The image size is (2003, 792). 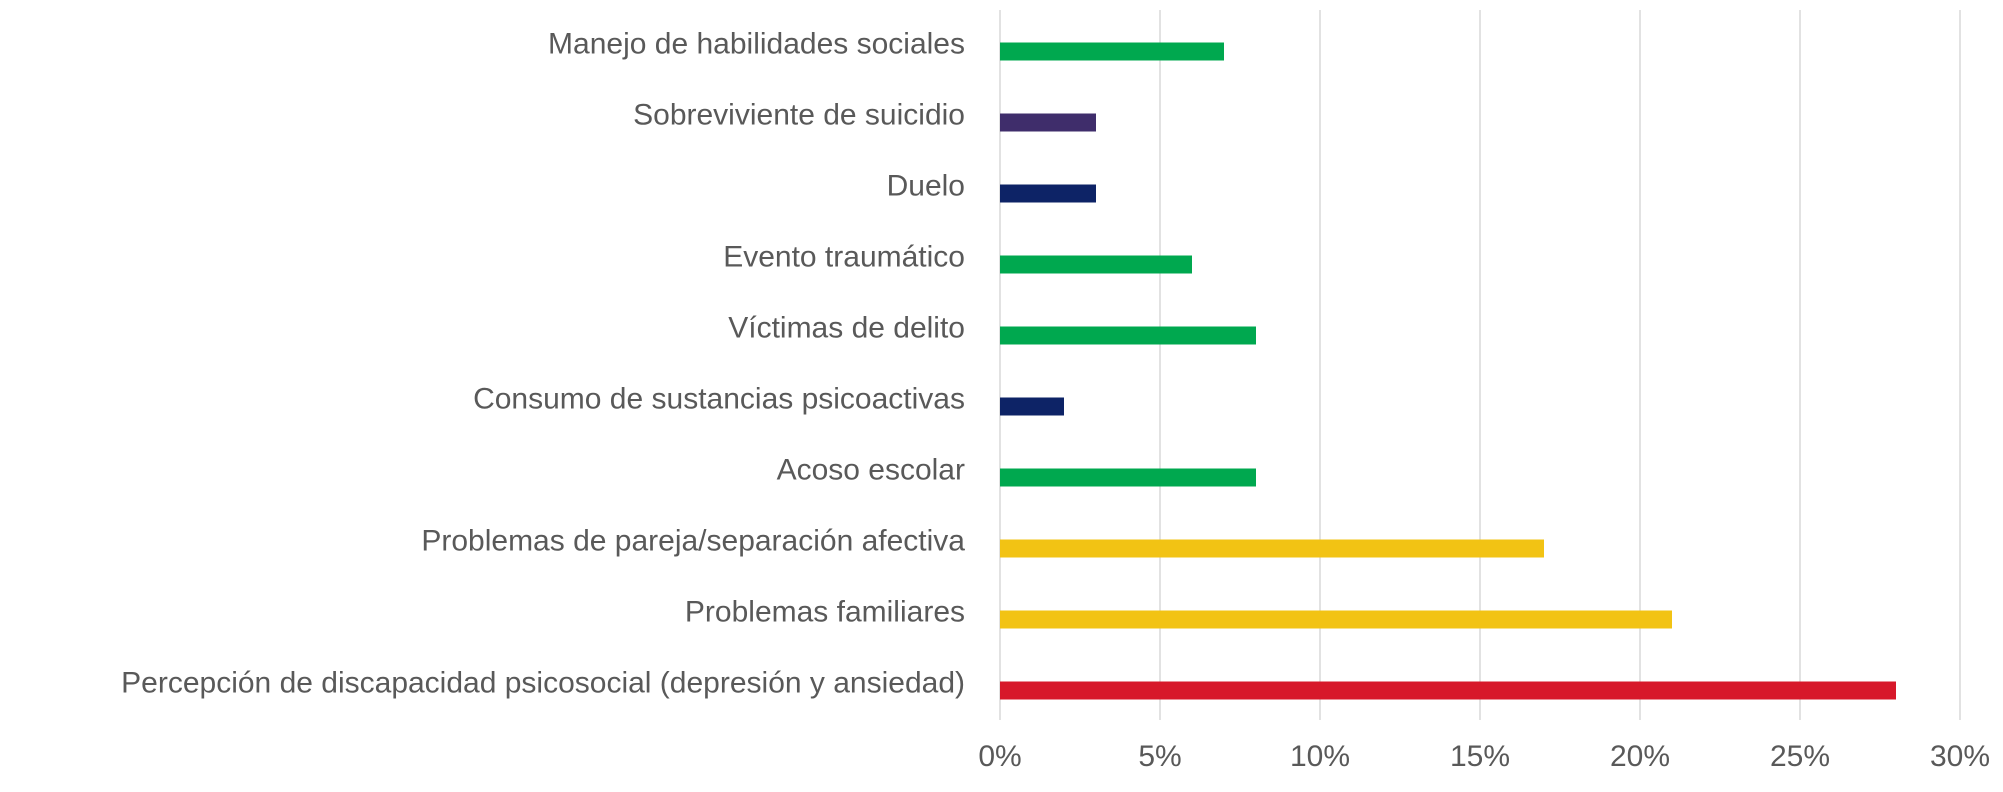 I want to click on x-tick-label: 25%, so click(x=1800, y=756).